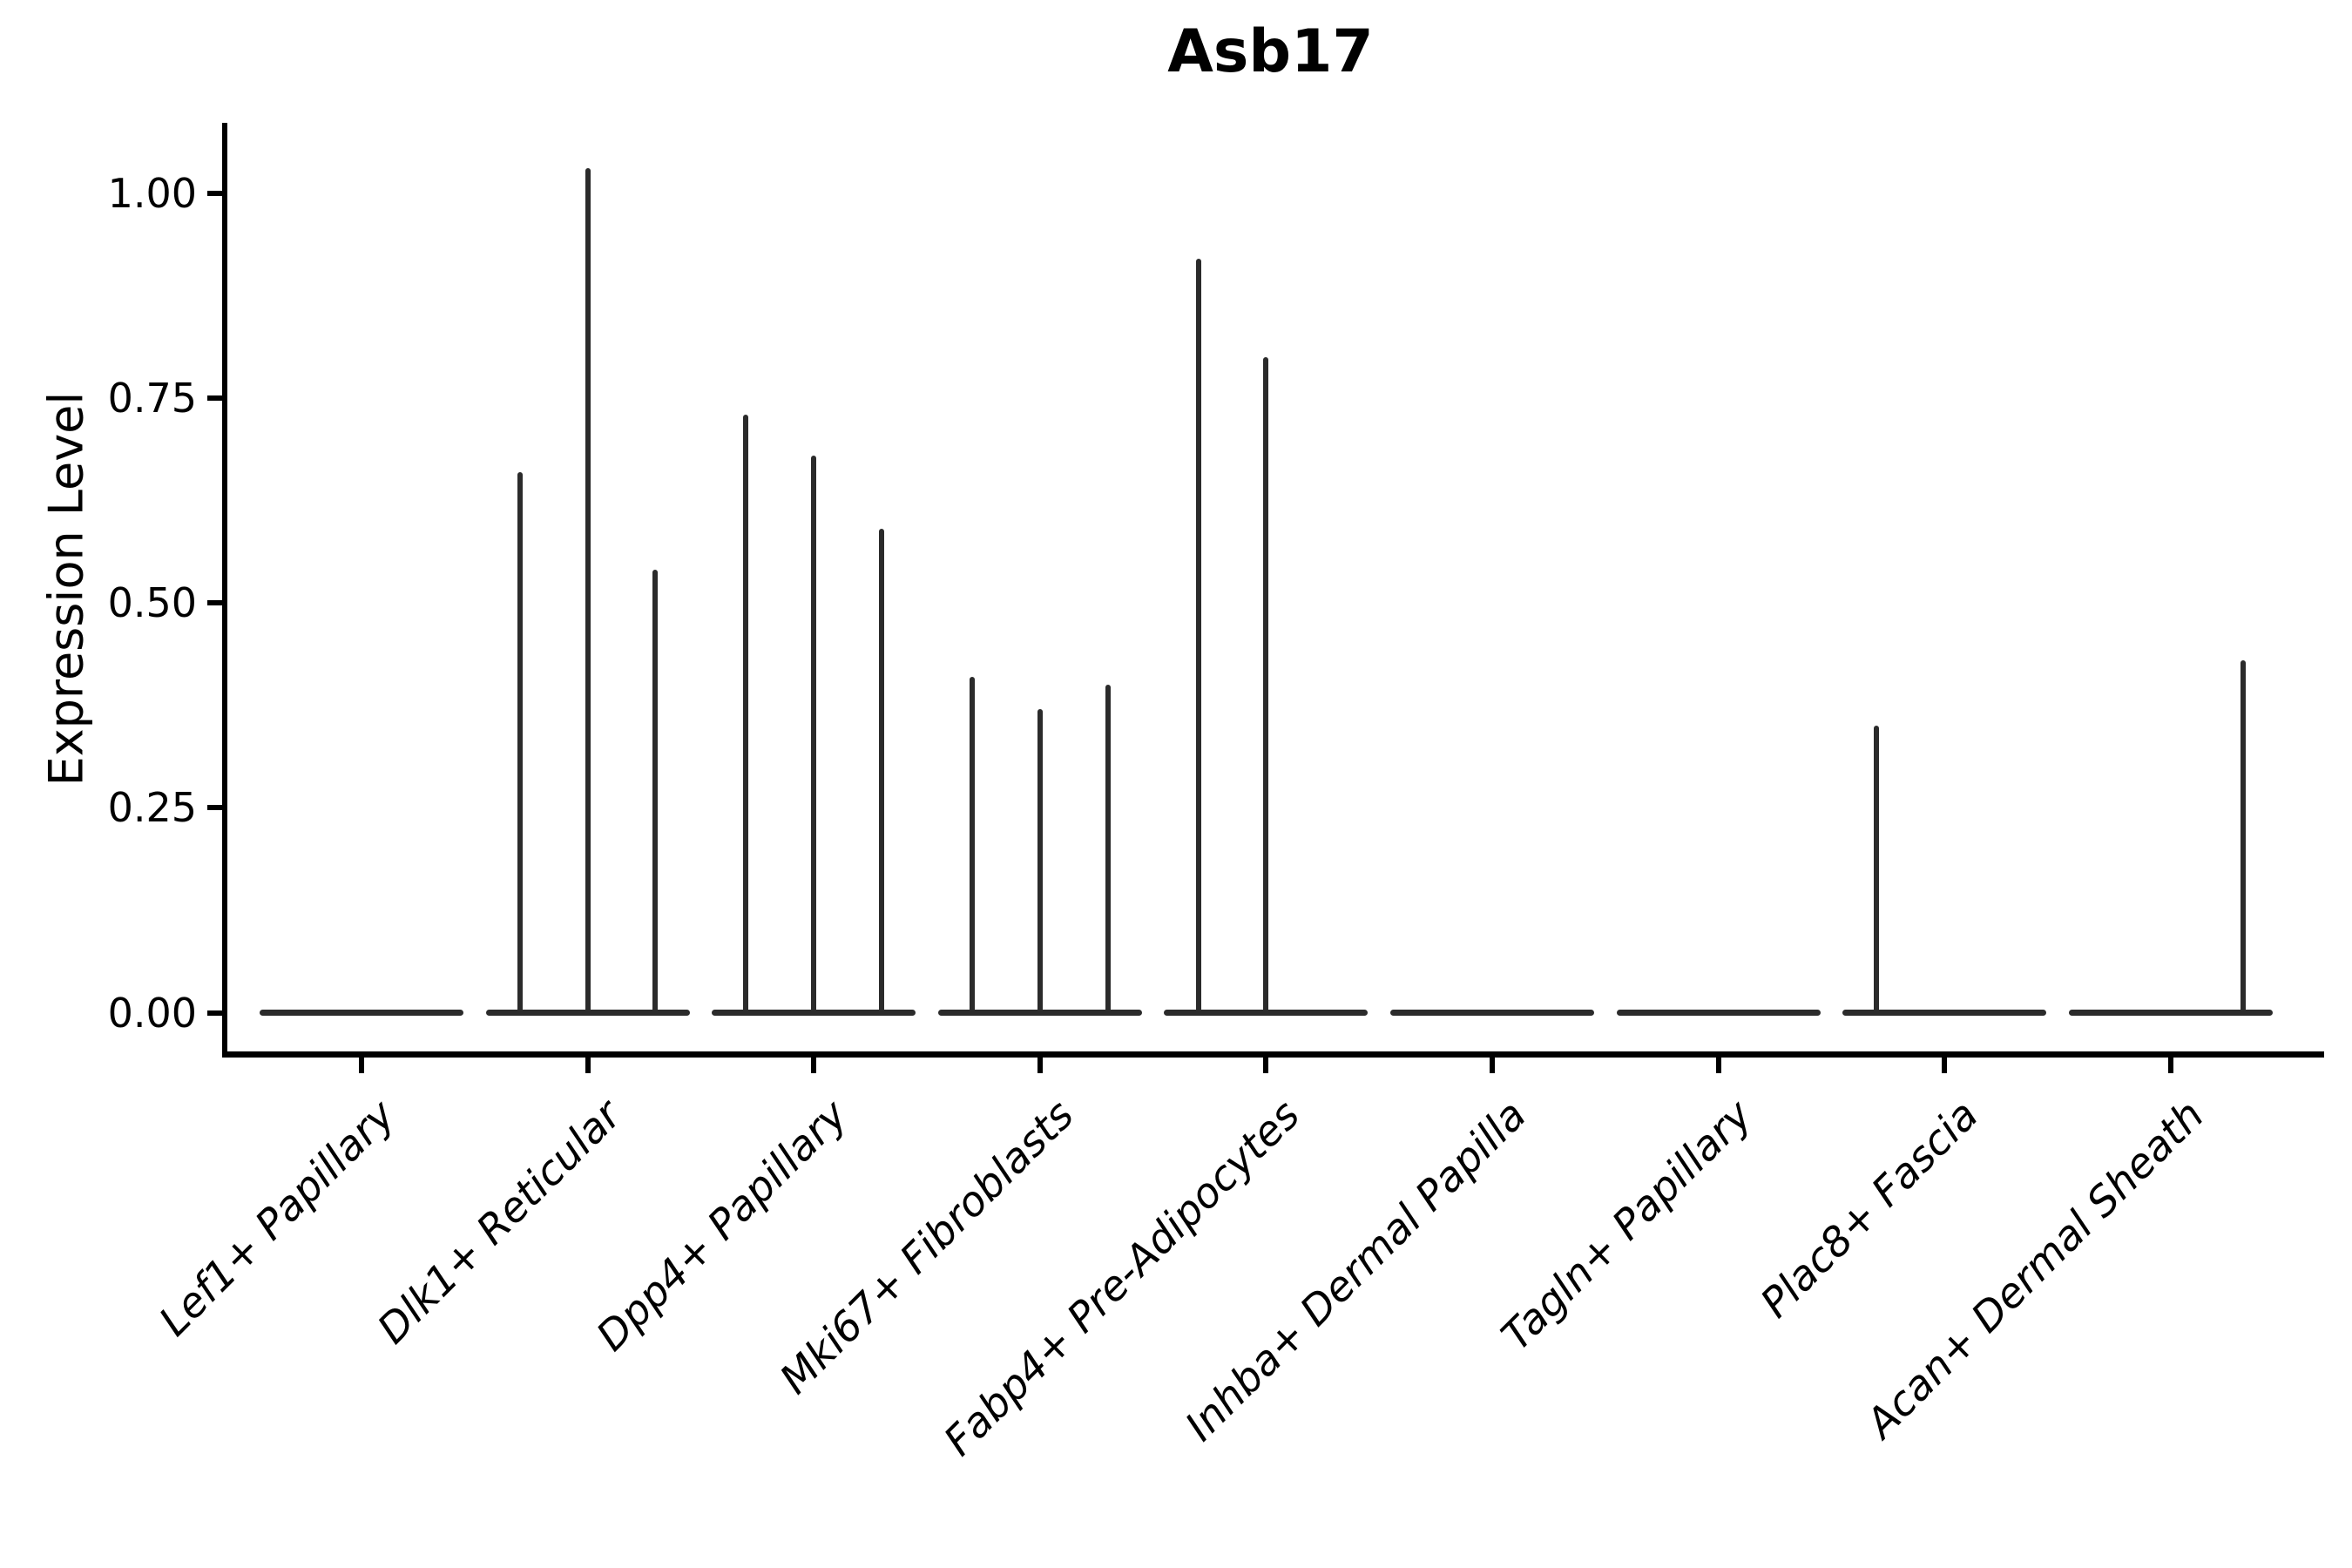 Image resolution: width=2352 pixels, height=1568 pixels. What do you see at coordinates (722, 1226) in the screenshot?
I see `x-tick-label: Dpp4+ Papillary` at bounding box center [722, 1226].